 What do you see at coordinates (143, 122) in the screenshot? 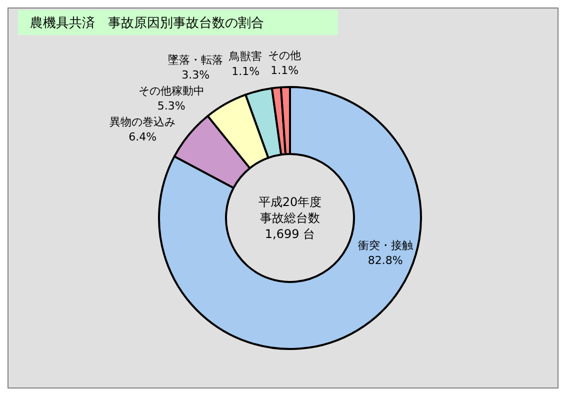
I see `slice-label: 異物の巻込み` at bounding box center [143, 122].